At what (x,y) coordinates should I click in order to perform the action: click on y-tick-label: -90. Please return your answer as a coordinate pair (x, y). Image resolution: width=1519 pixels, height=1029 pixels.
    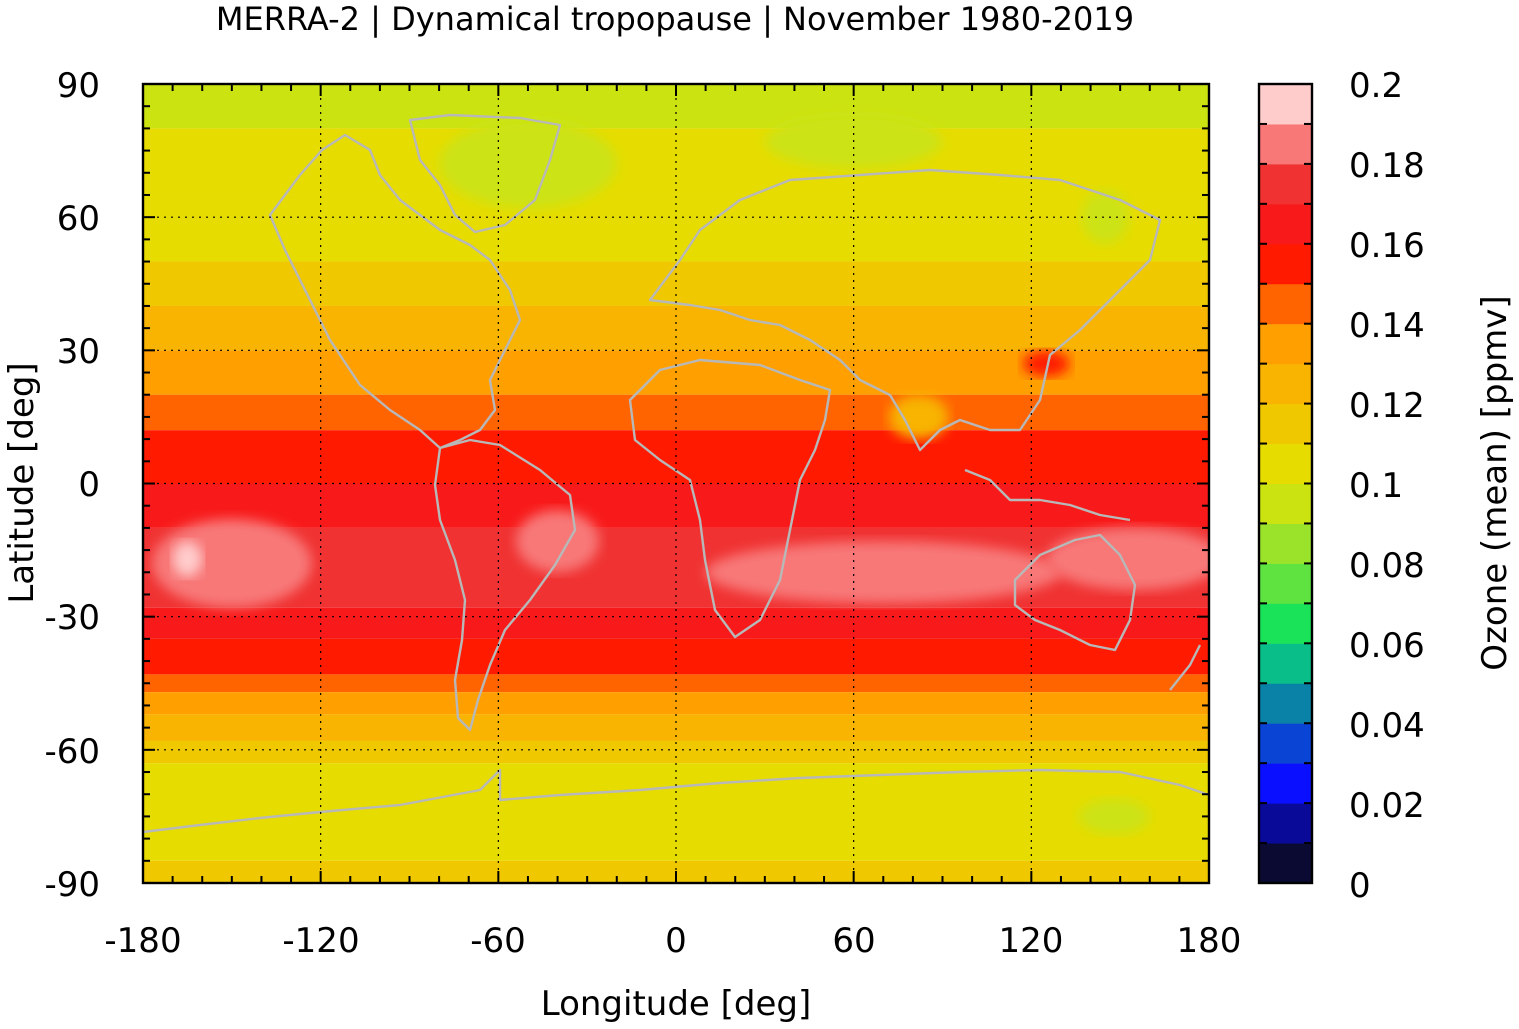
    Looking at the image, I should click on (72, 885).